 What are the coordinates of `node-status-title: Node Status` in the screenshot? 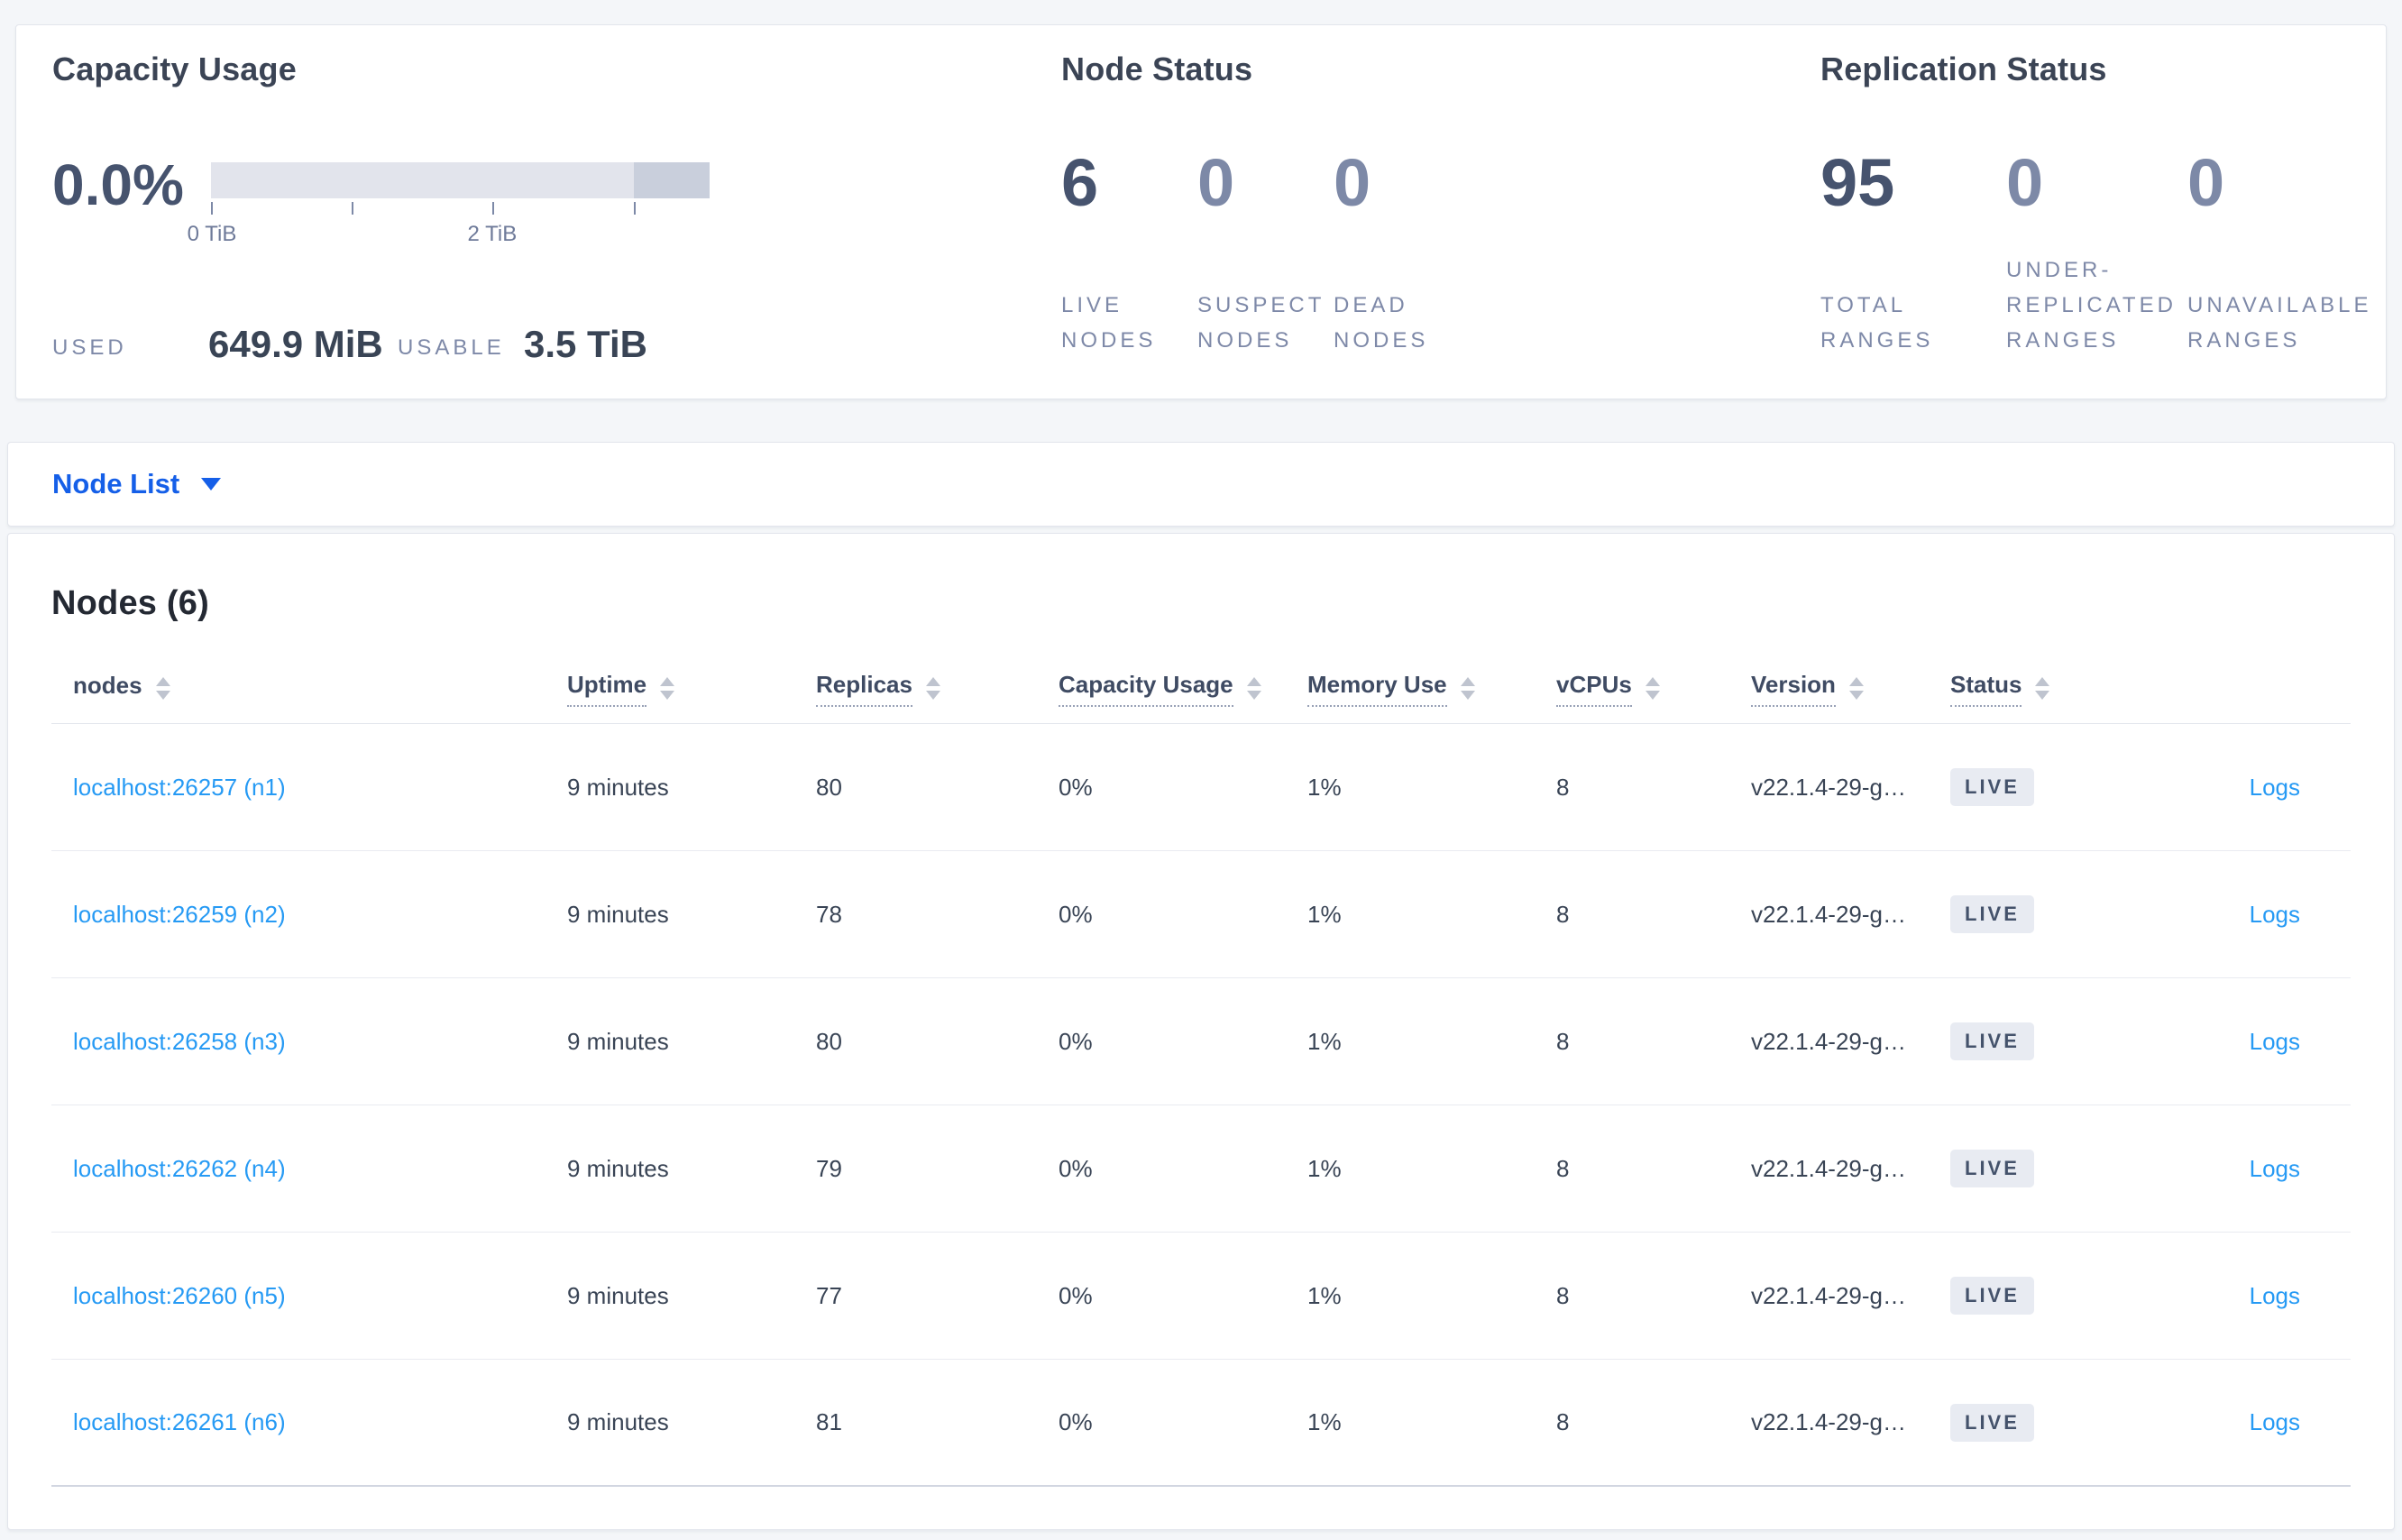 It's located at (1157, 68).